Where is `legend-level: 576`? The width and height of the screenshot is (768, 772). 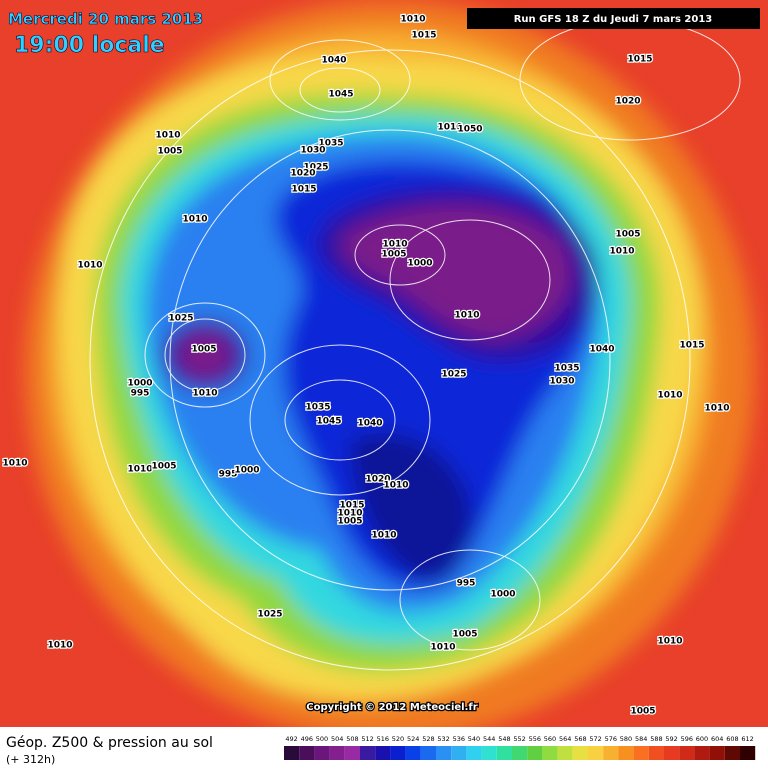
legend-level: 576 is located at coordinates (611, 739).